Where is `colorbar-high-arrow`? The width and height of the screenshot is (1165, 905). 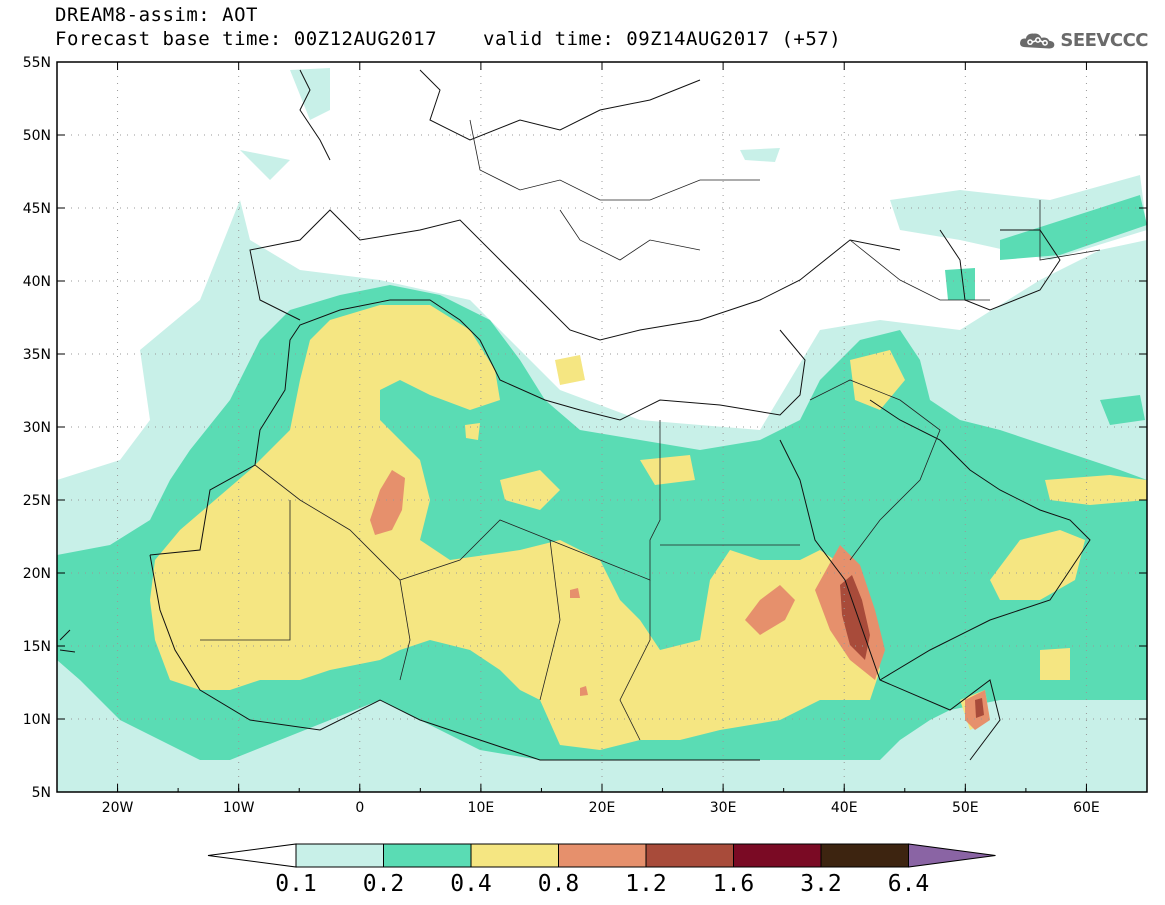
colorbar-high-arrow is located at coordinates (952, 855).